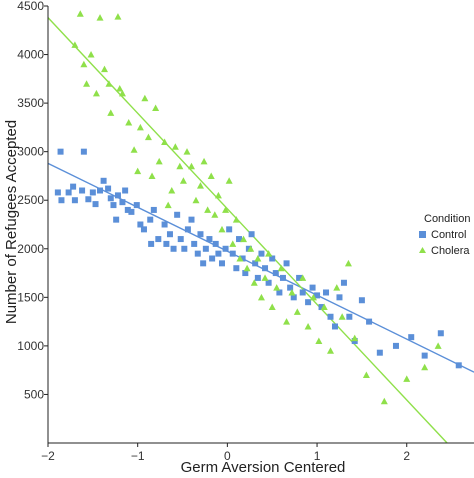  Describe the element at coordinates (30, 200) in the screenshot. I see `y-tick-label: 2500` at that location.